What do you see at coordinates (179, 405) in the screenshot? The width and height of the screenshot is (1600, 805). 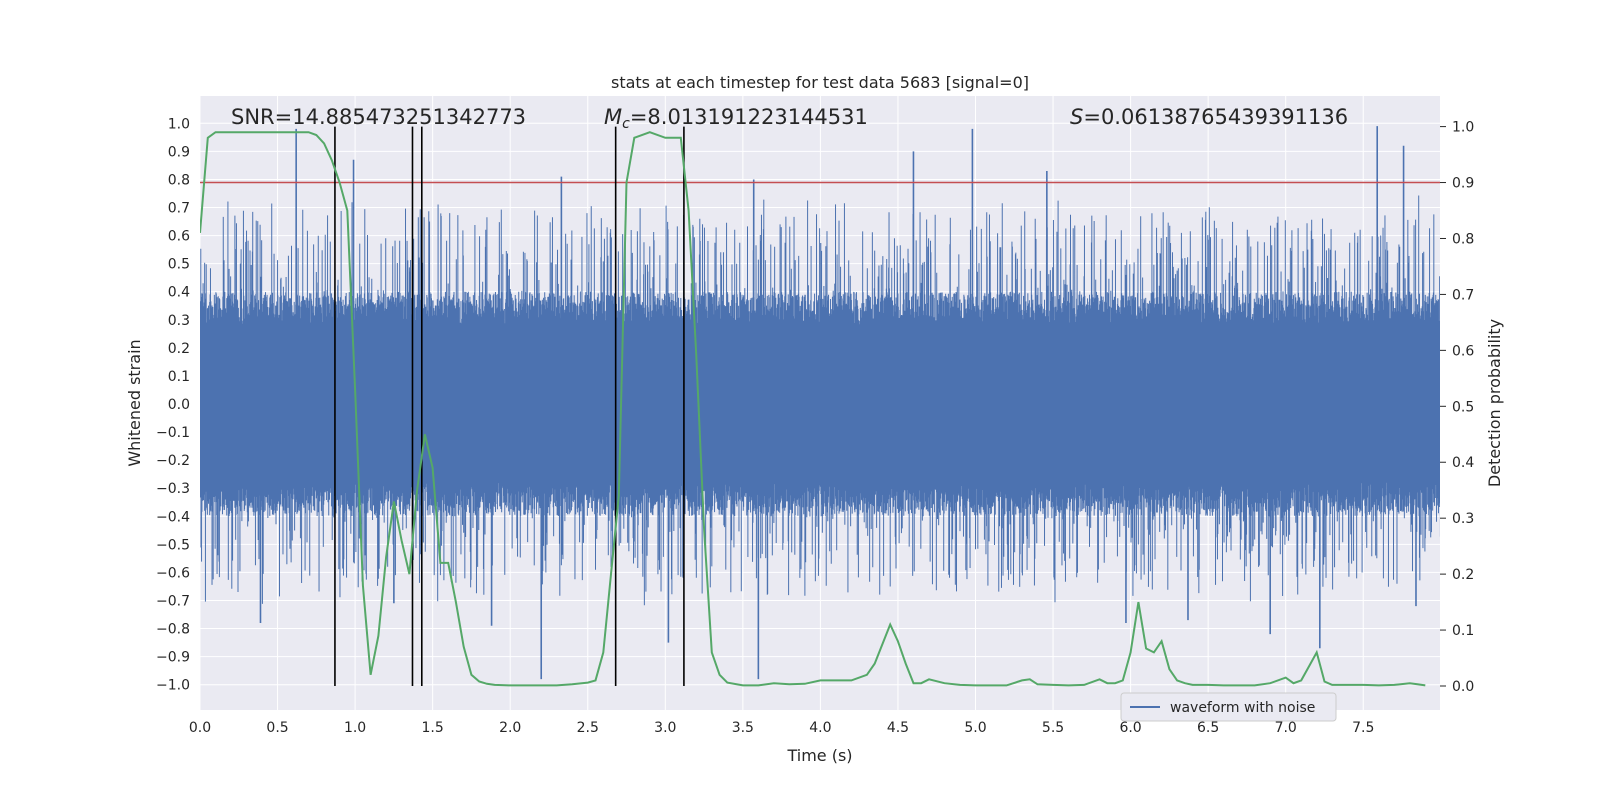 I see `y-tick-label: 0.0` at bounding box center [179, 405].